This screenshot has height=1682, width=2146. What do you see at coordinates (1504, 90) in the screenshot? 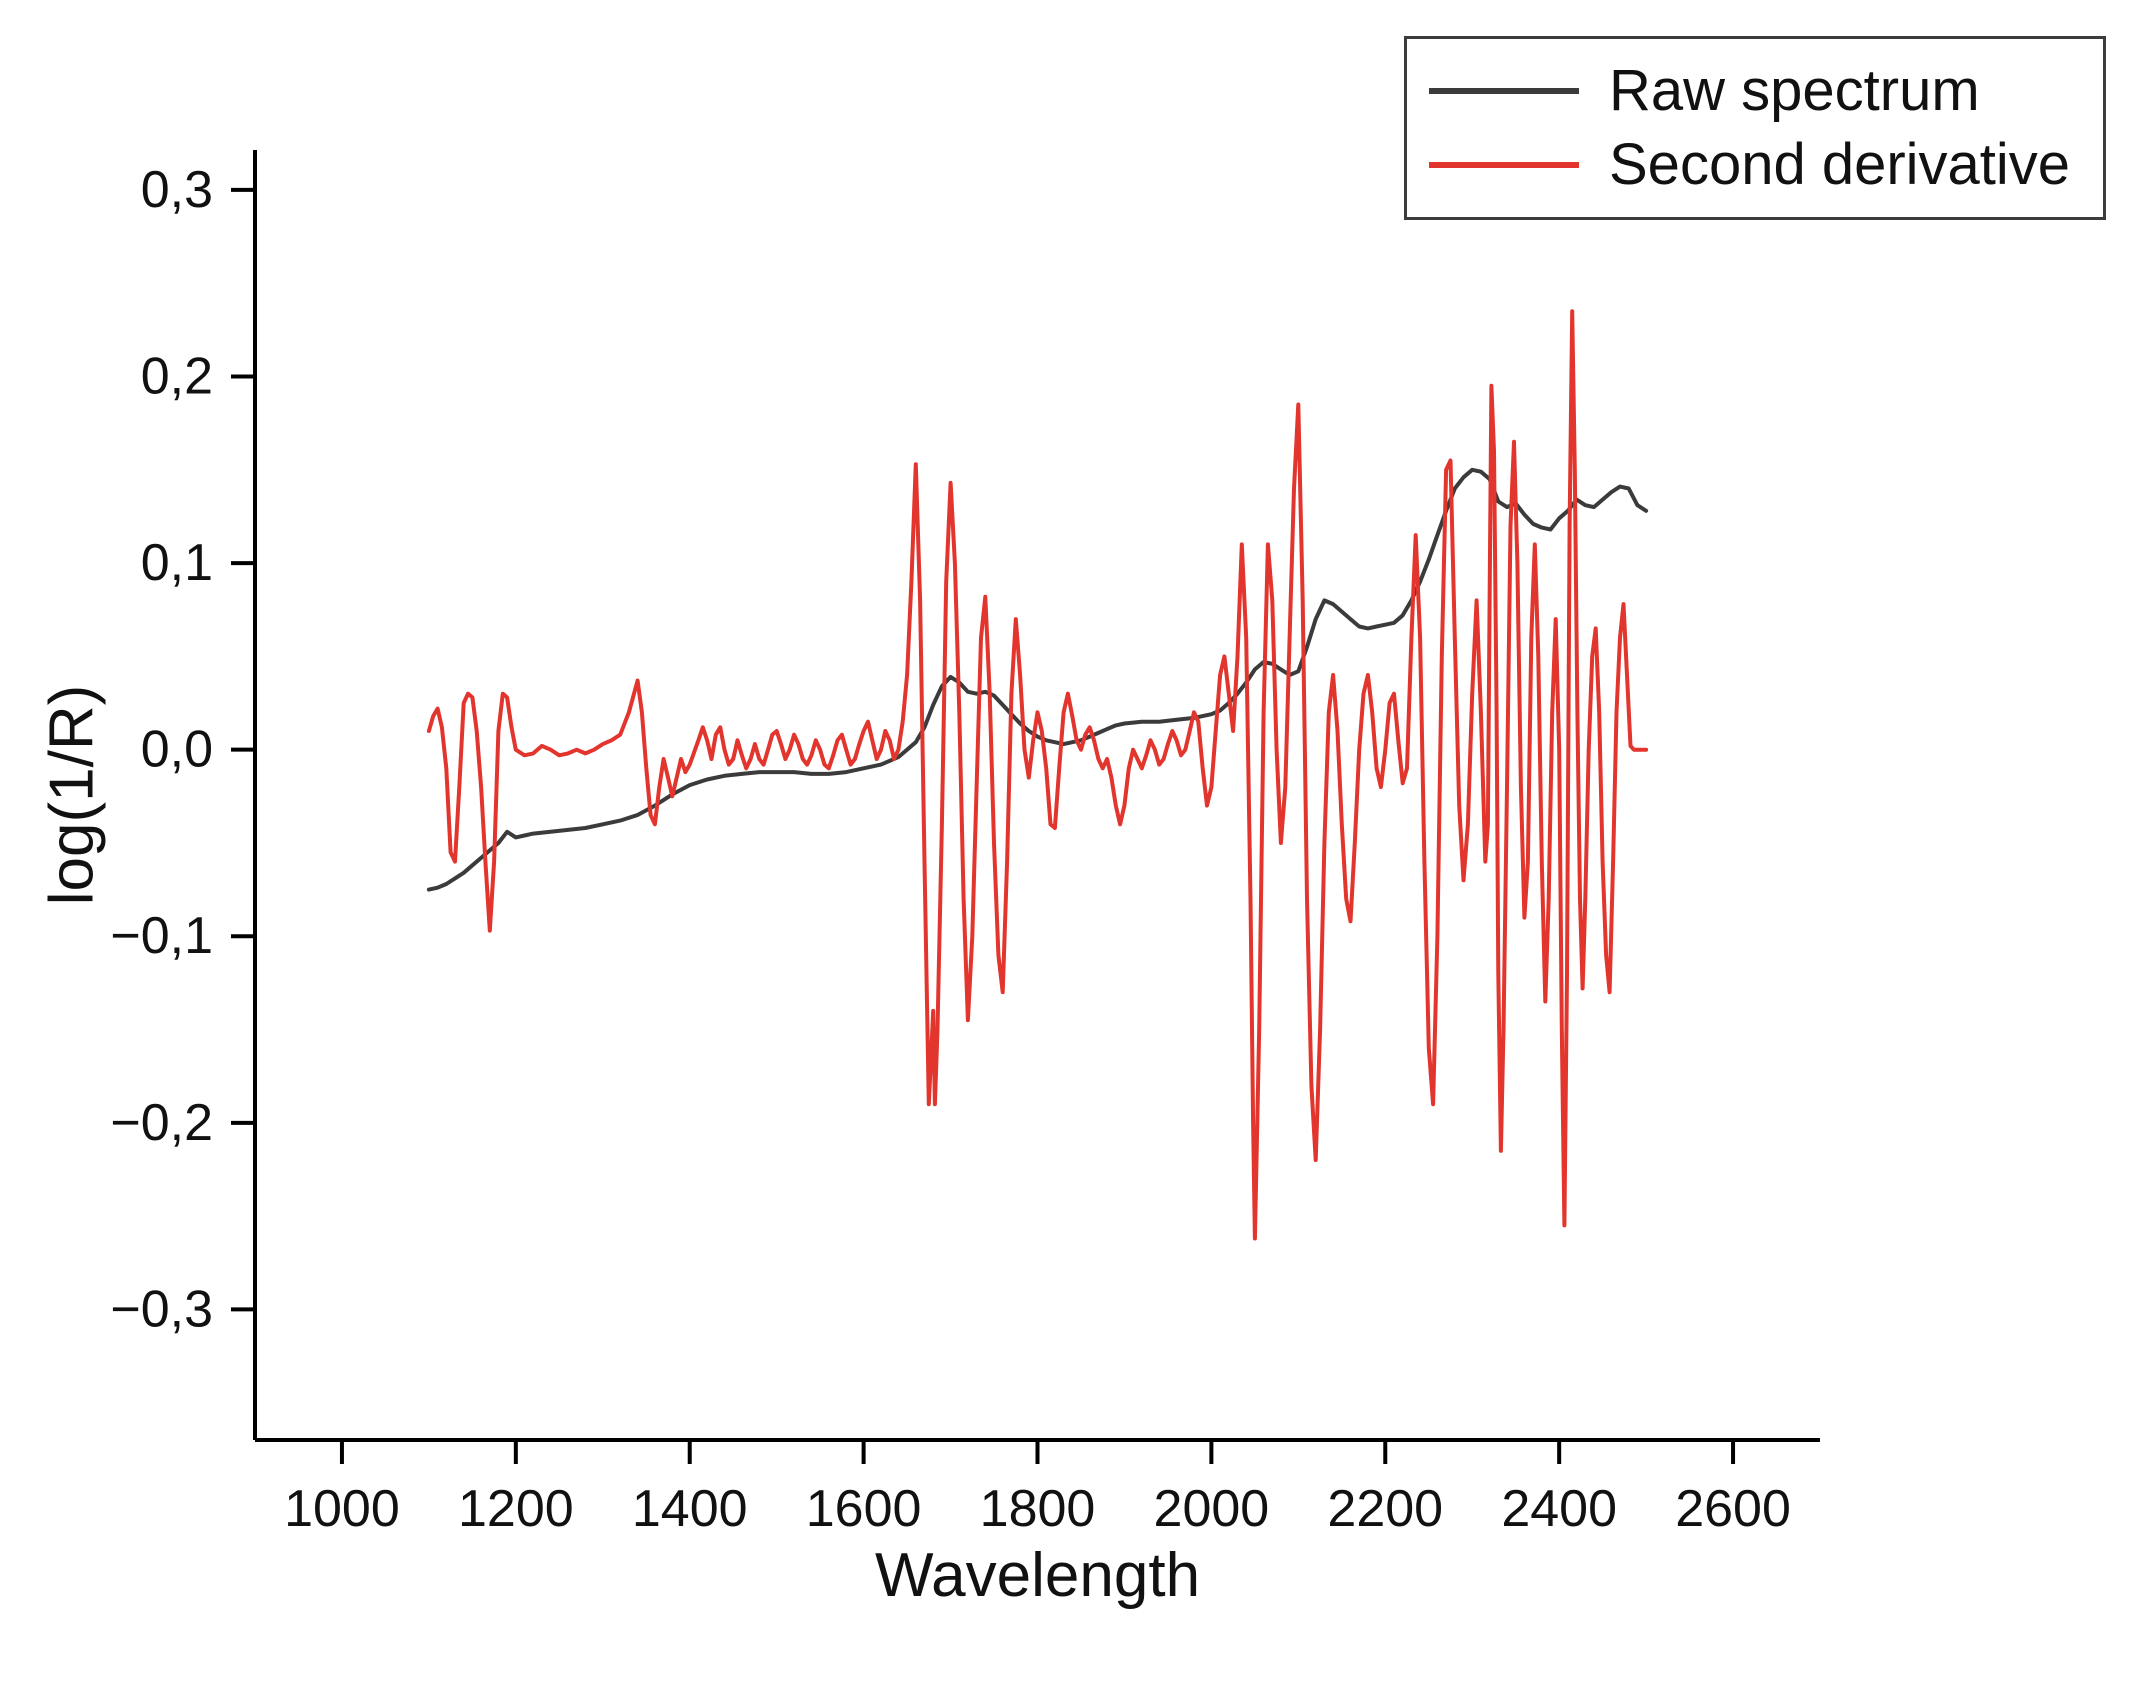
I see `raw-spectrum-line-swatch` at bounding box center [1504, 90].